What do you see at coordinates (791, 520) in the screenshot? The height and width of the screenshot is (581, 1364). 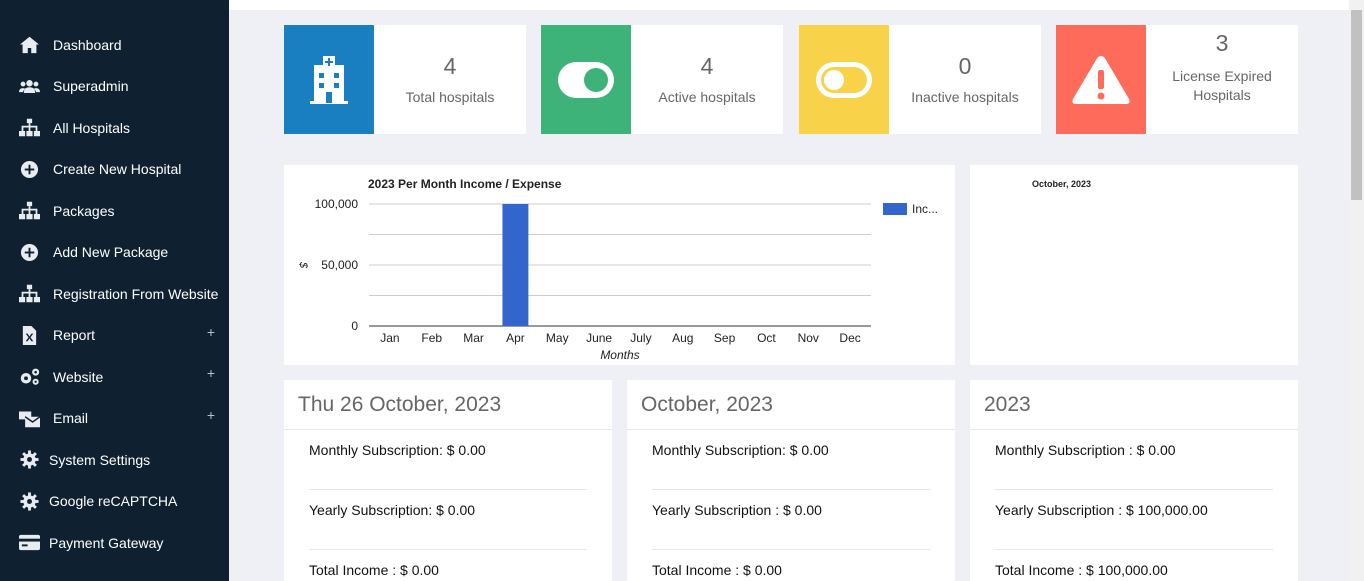 I see `yearly-subscription: Yearly Subscription : $ 0.00` at bounding box center [791, 520].